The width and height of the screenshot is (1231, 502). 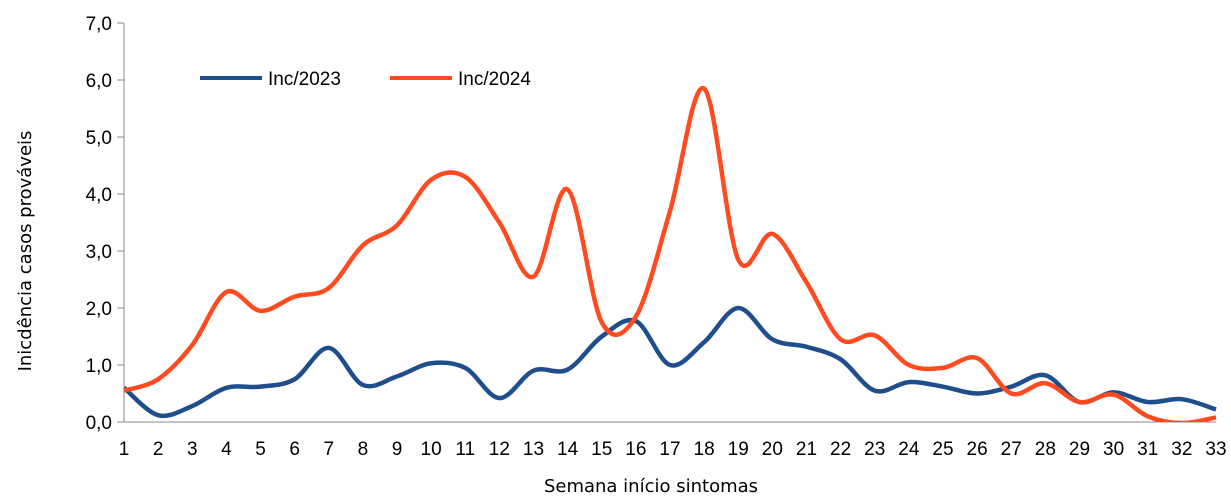 What do you see at coordinates (99, 309) in the screenshot?
I see `y-tick-label: 2,0` at bounding box center [99, 309].